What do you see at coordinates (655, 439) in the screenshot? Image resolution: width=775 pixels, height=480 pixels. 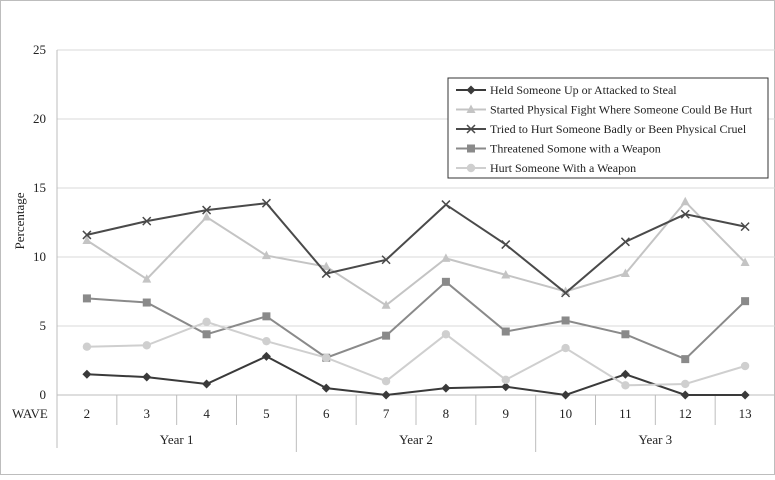 I see `year-group-label: Year 3` at bounding box center [655, 439].